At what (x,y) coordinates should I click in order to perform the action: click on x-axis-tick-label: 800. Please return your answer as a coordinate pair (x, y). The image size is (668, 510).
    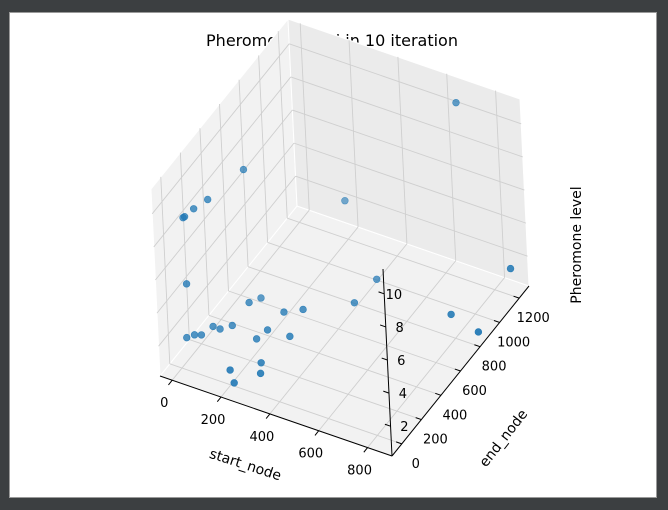
    Looking at the image, I should click on (359, 471).